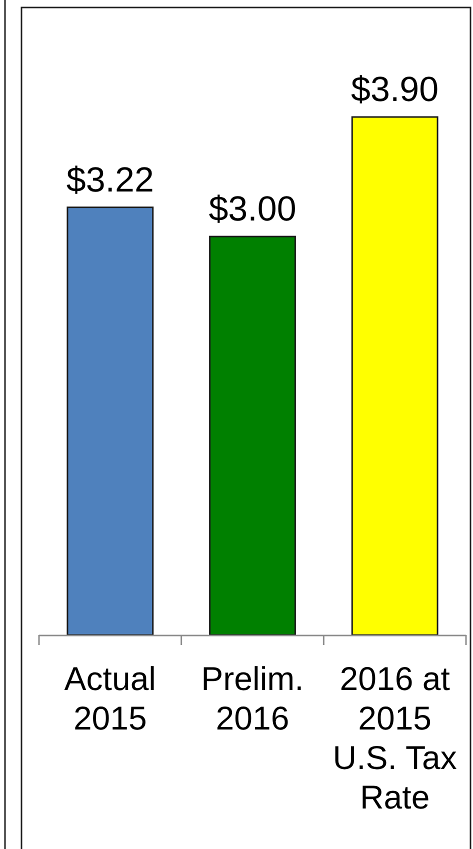 The height and width of the screenshot is (849, 473). I want to click on data-label: $3.00, so click(252, 209).